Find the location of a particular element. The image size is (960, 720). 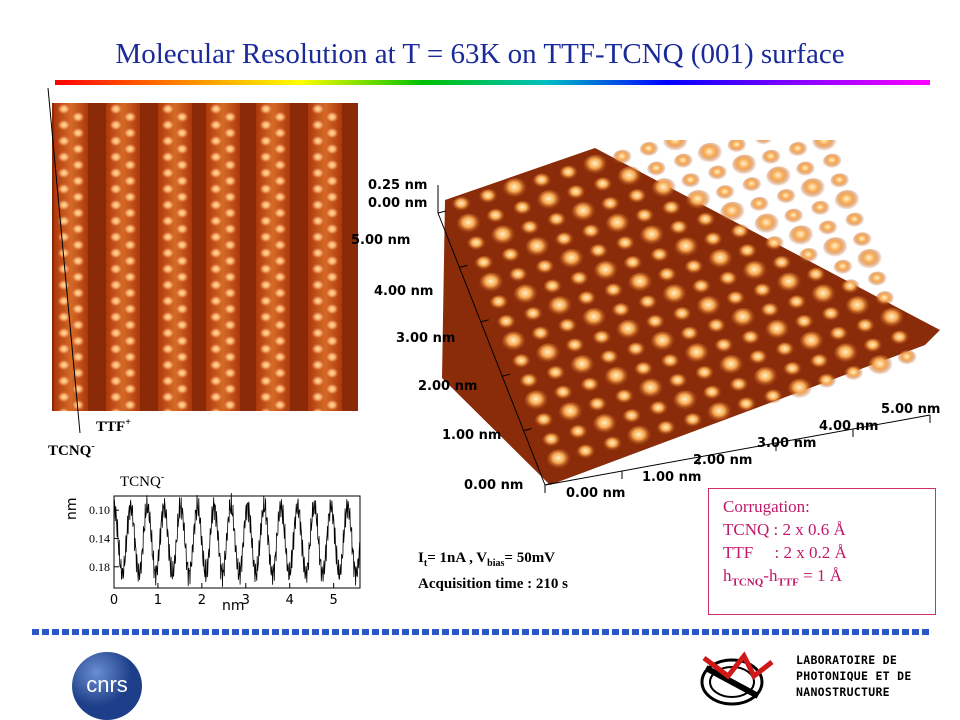

corrugation-height-diff: hTCNQ-hTTF = 1 Å is located at coordinates (782, 577).